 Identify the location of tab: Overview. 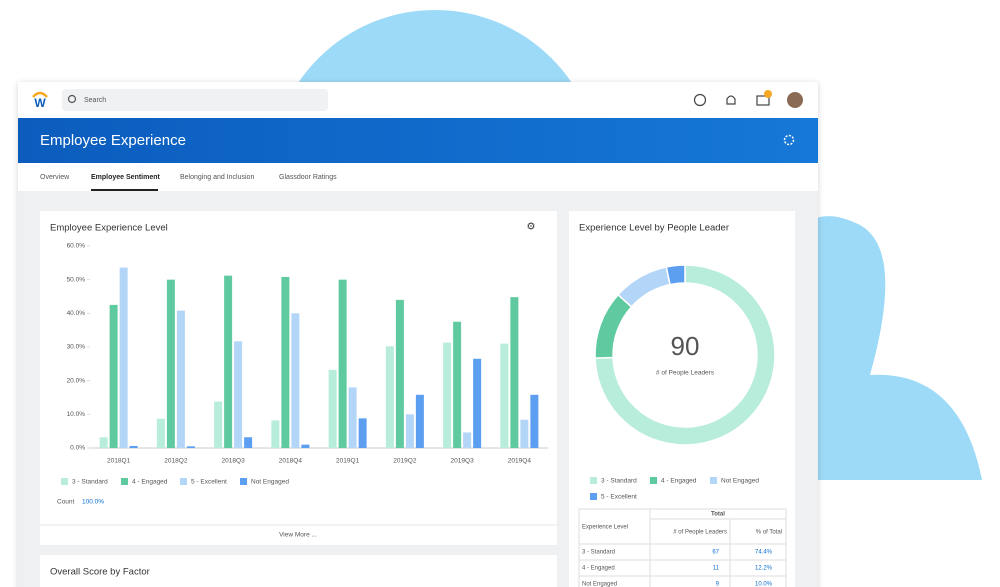
(55, 177).